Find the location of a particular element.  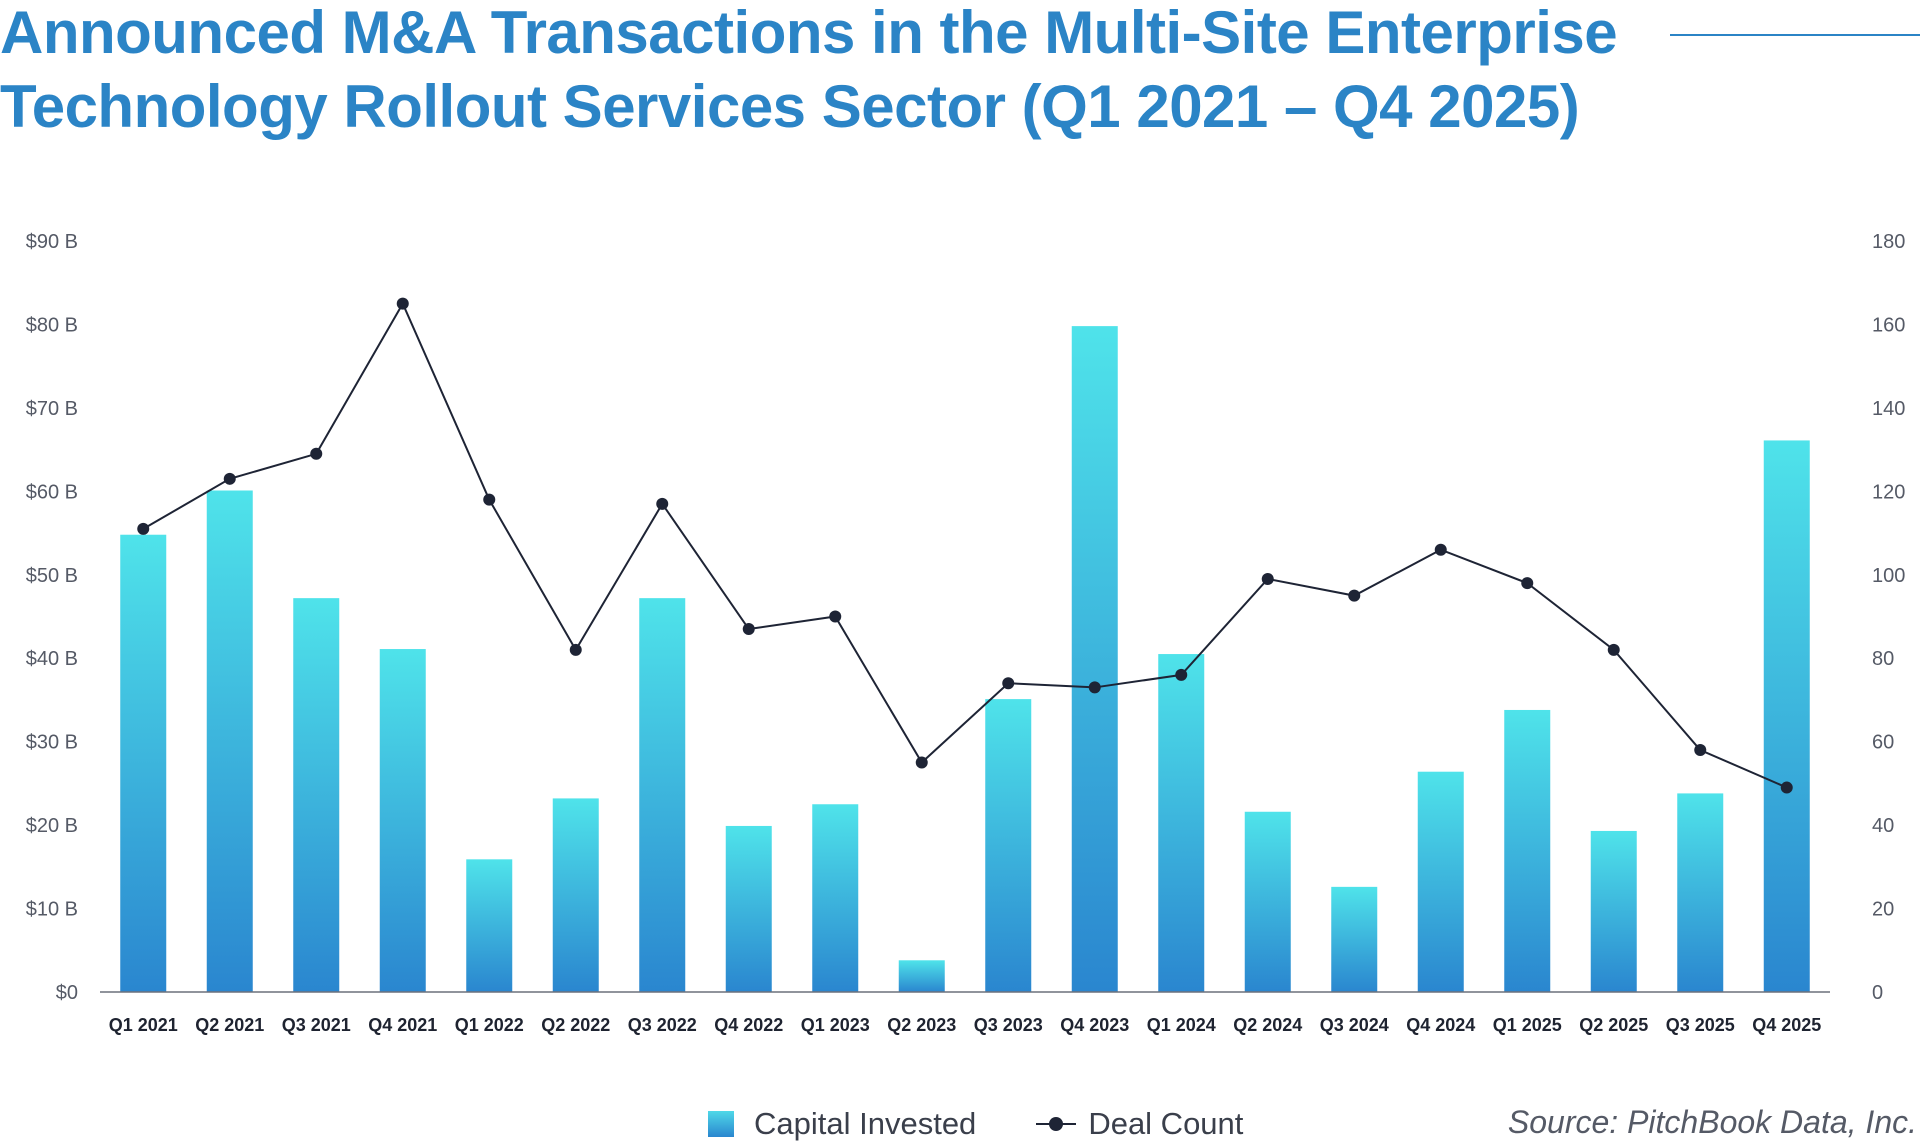

x-tick-label: Q1 2024 is located at coordinates (1181, 1025).